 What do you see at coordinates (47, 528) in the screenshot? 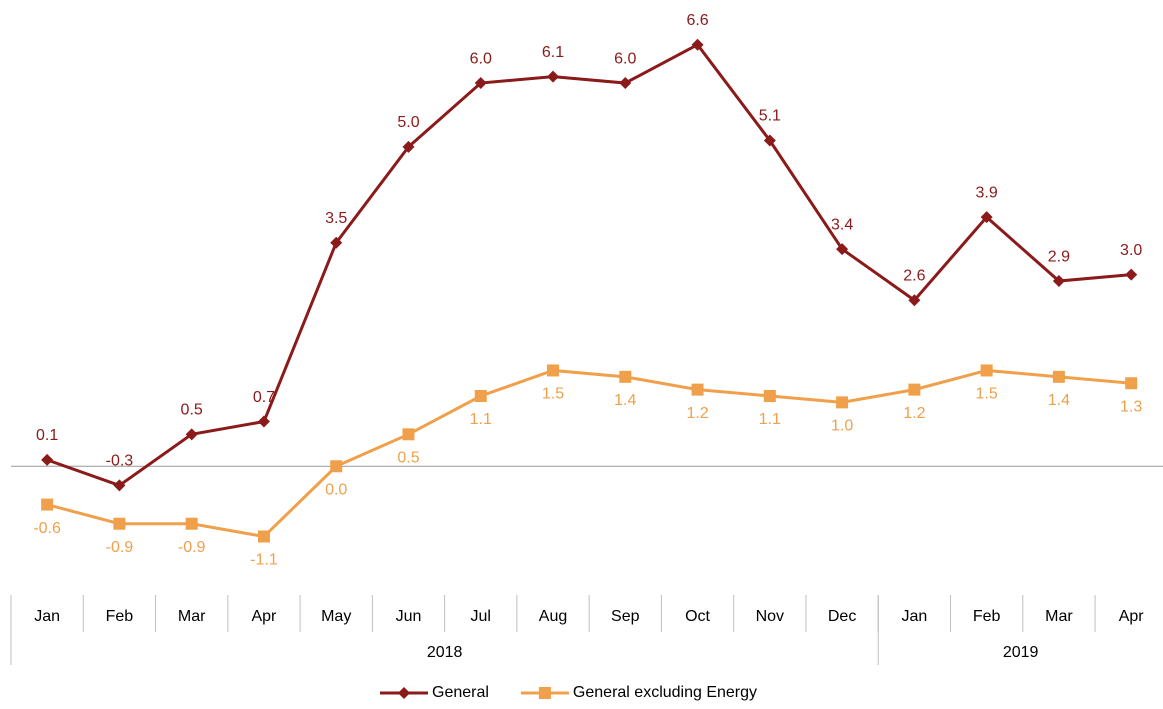
I see `data-label: -0.6` at bounding box center [47, 528].